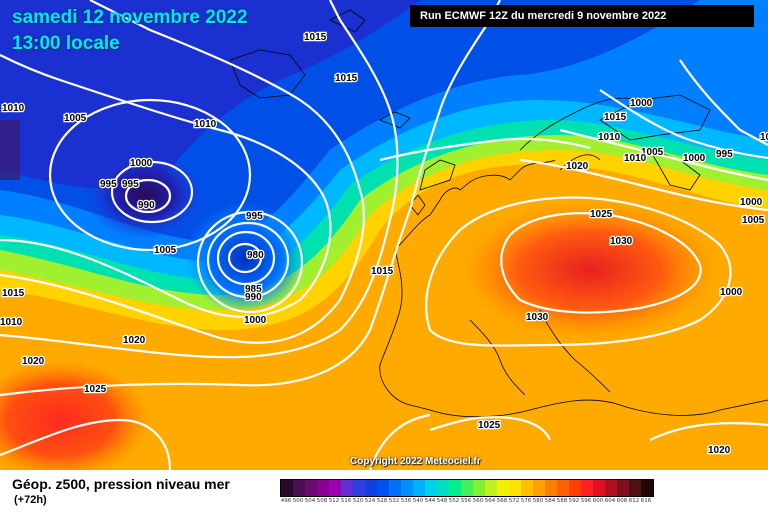 Image resolution: width=768 pixels, height=512 pixels. What do you see at coordinates (598, 501) in the screenshot?
I see `legend-label: 600` at bounding box center [598, 501].